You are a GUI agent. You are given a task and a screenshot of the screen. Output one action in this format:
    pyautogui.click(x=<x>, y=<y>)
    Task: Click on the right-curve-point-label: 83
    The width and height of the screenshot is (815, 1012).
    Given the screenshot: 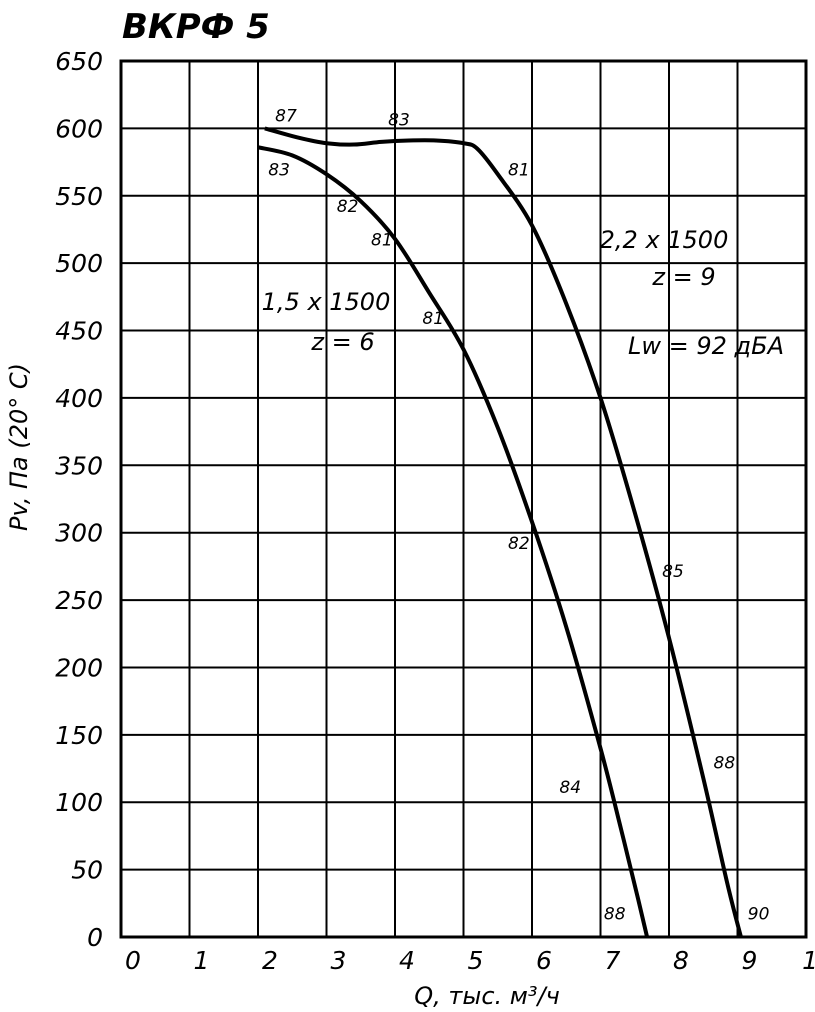 What is the action you would take?
    pyautogui.click(x=399, y=121)
    